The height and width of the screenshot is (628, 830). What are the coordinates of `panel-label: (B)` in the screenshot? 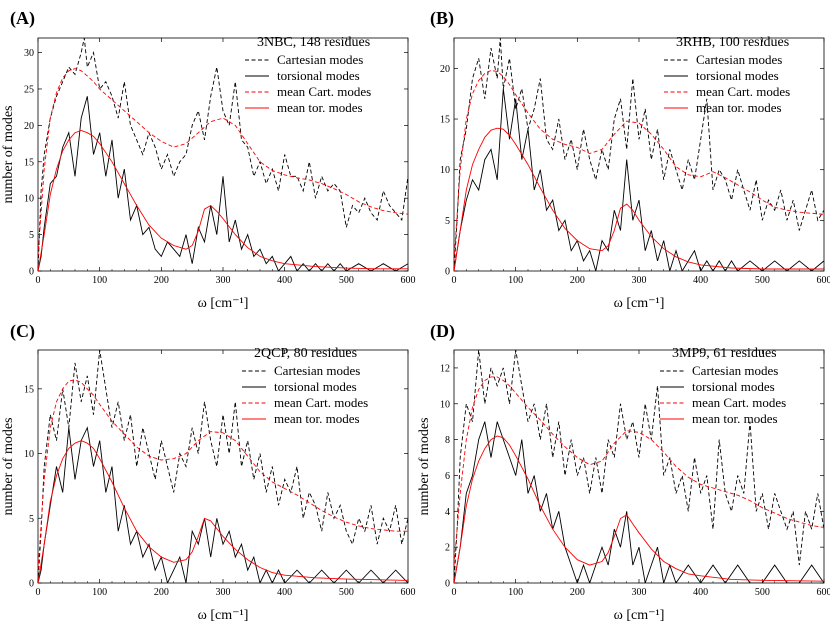 It's located at (442, 18).